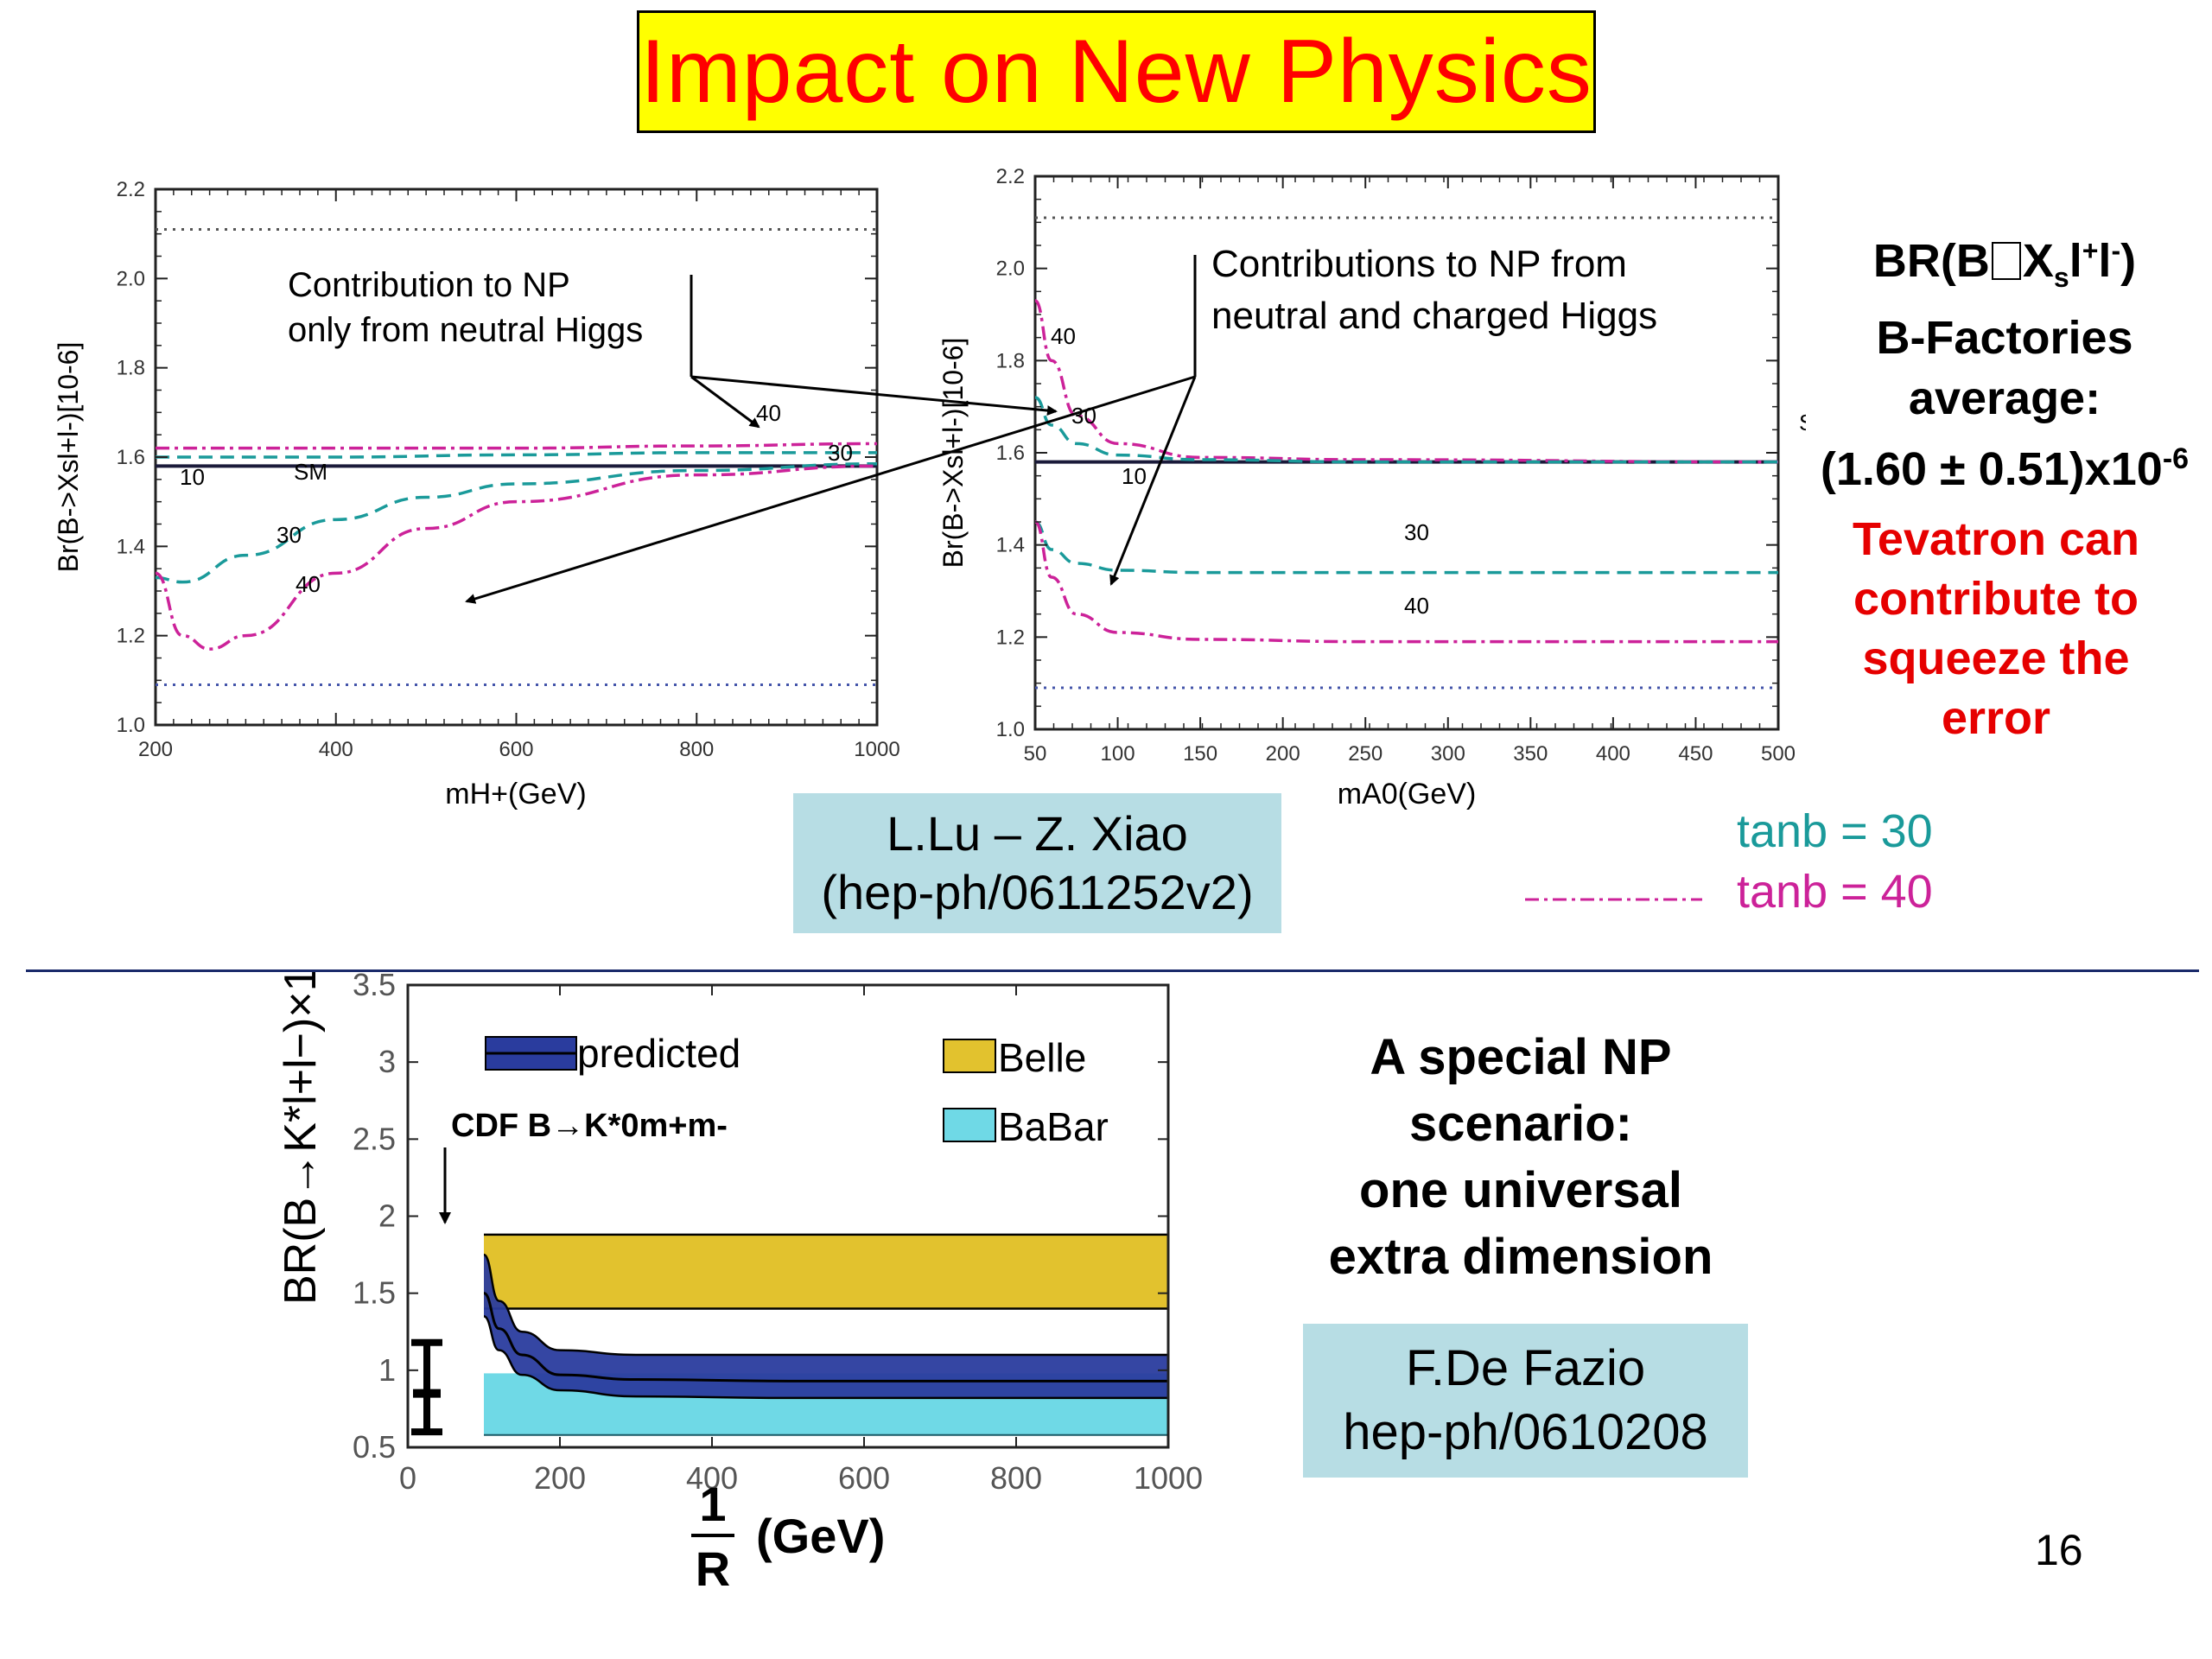 The height and width of the screenshot is (1659, 2212). What do you see at coordinates (426, 1387) in the screenshot?
I see `cdf-data-point` at bounding box center [426, 1387].